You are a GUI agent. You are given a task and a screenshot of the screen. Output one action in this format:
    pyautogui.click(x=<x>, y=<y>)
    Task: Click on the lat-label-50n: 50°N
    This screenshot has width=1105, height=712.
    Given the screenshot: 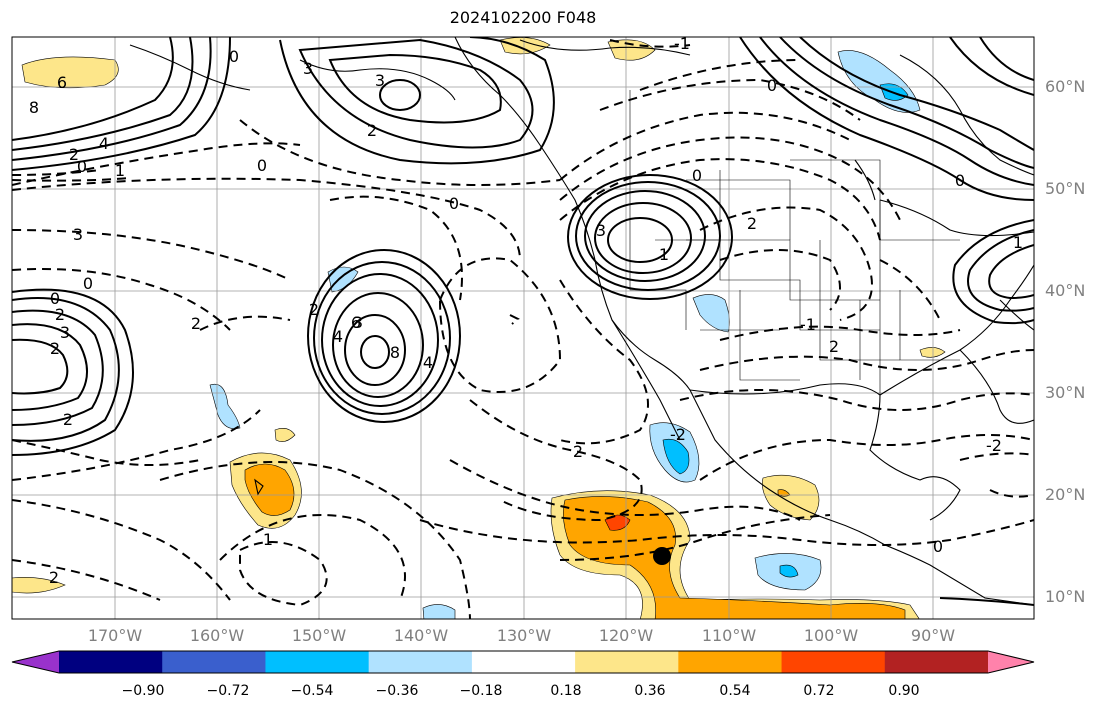 What is the action you would take?
    pyautogui.click(x=1065, y=188)
    